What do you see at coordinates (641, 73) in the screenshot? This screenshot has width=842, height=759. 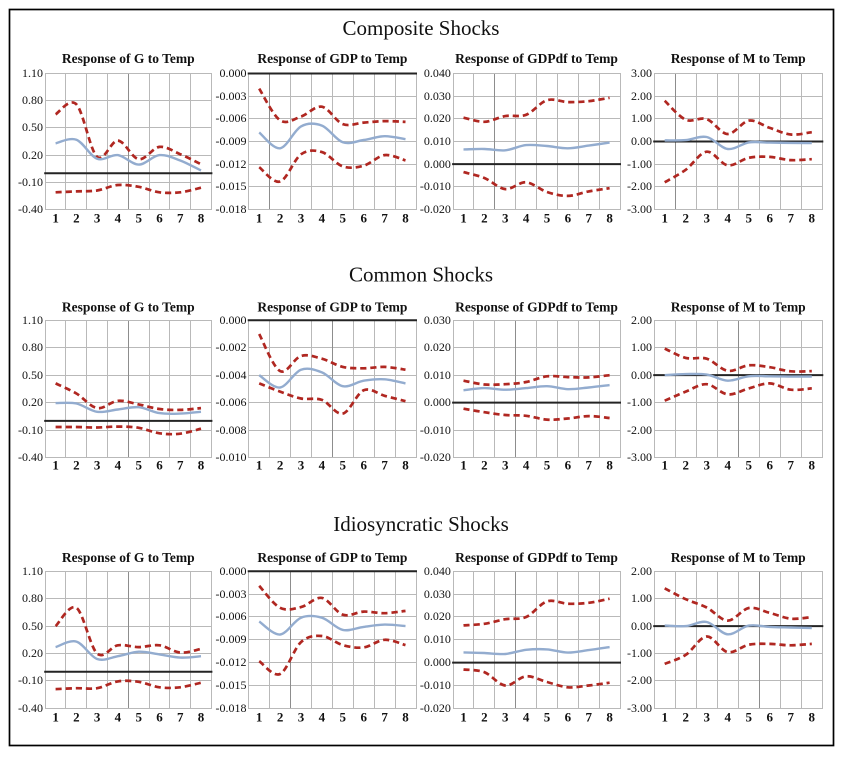 I see `svg-text: 3.00` at bounding box center [641, 73].